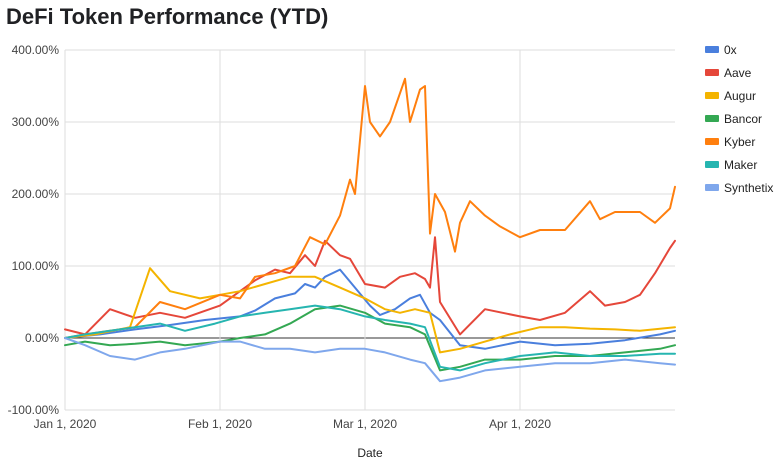 The width and height of the screenshot is (776, 462). I want to click on x-tick-label: Apr 1, 2020, so click(520, 424).